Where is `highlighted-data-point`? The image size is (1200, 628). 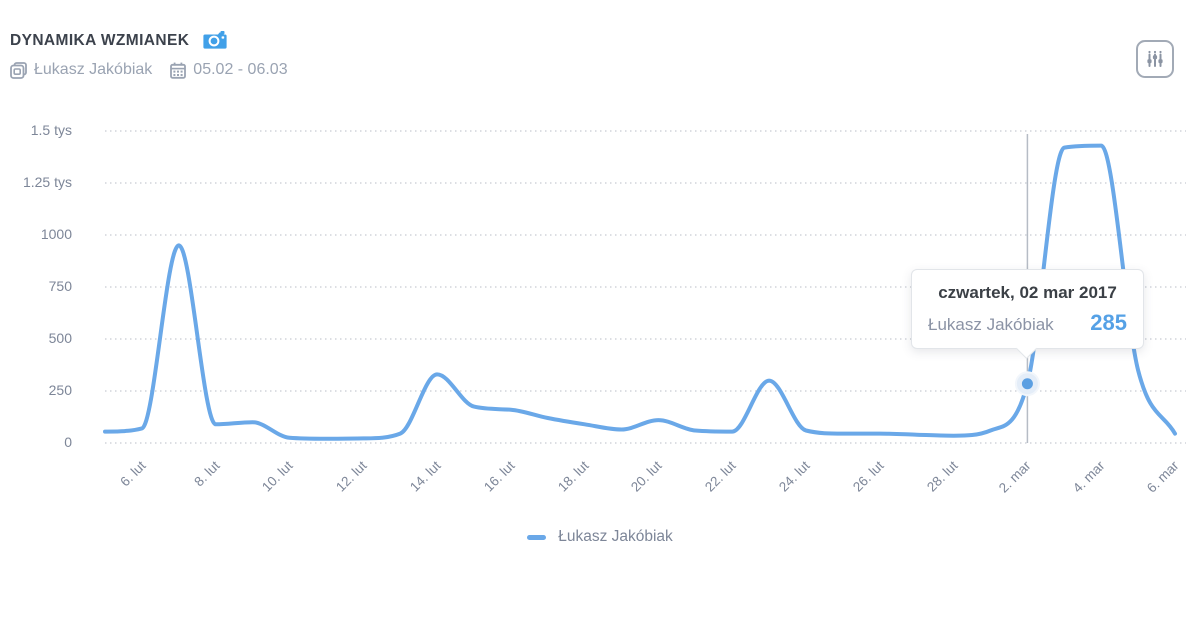 highlighted-data-point is located at coordinates (1027, 384).